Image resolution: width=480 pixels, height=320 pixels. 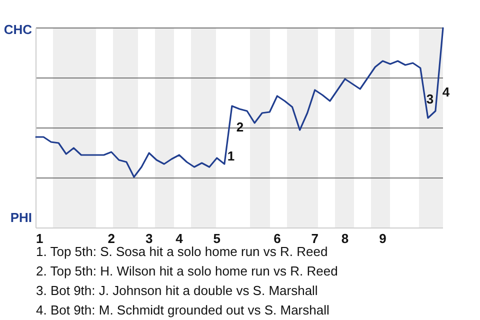 I want to click on x-tick-label: 6, so click(x=277, y=238).